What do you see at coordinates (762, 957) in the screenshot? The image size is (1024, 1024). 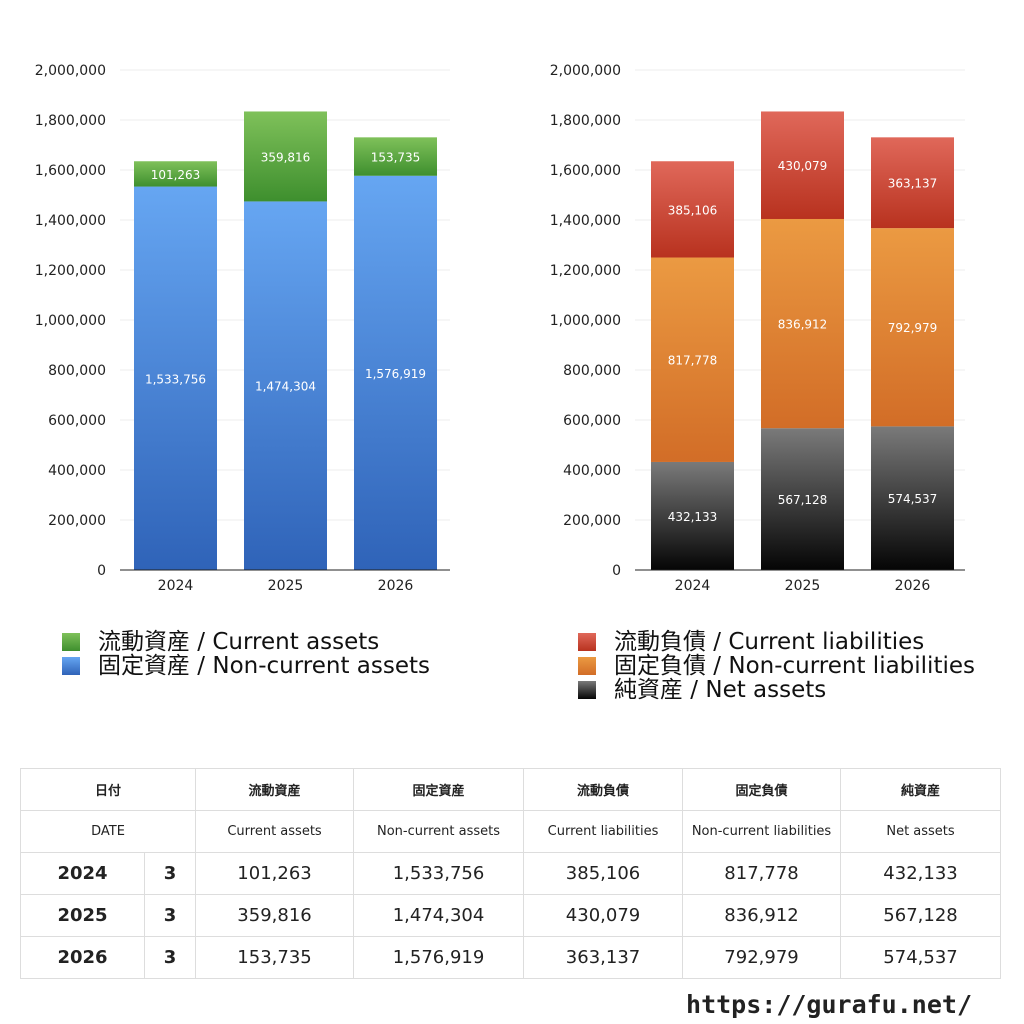 I see `cell-non-current-liabilities: 792,979` at bounding box center [762, 957].